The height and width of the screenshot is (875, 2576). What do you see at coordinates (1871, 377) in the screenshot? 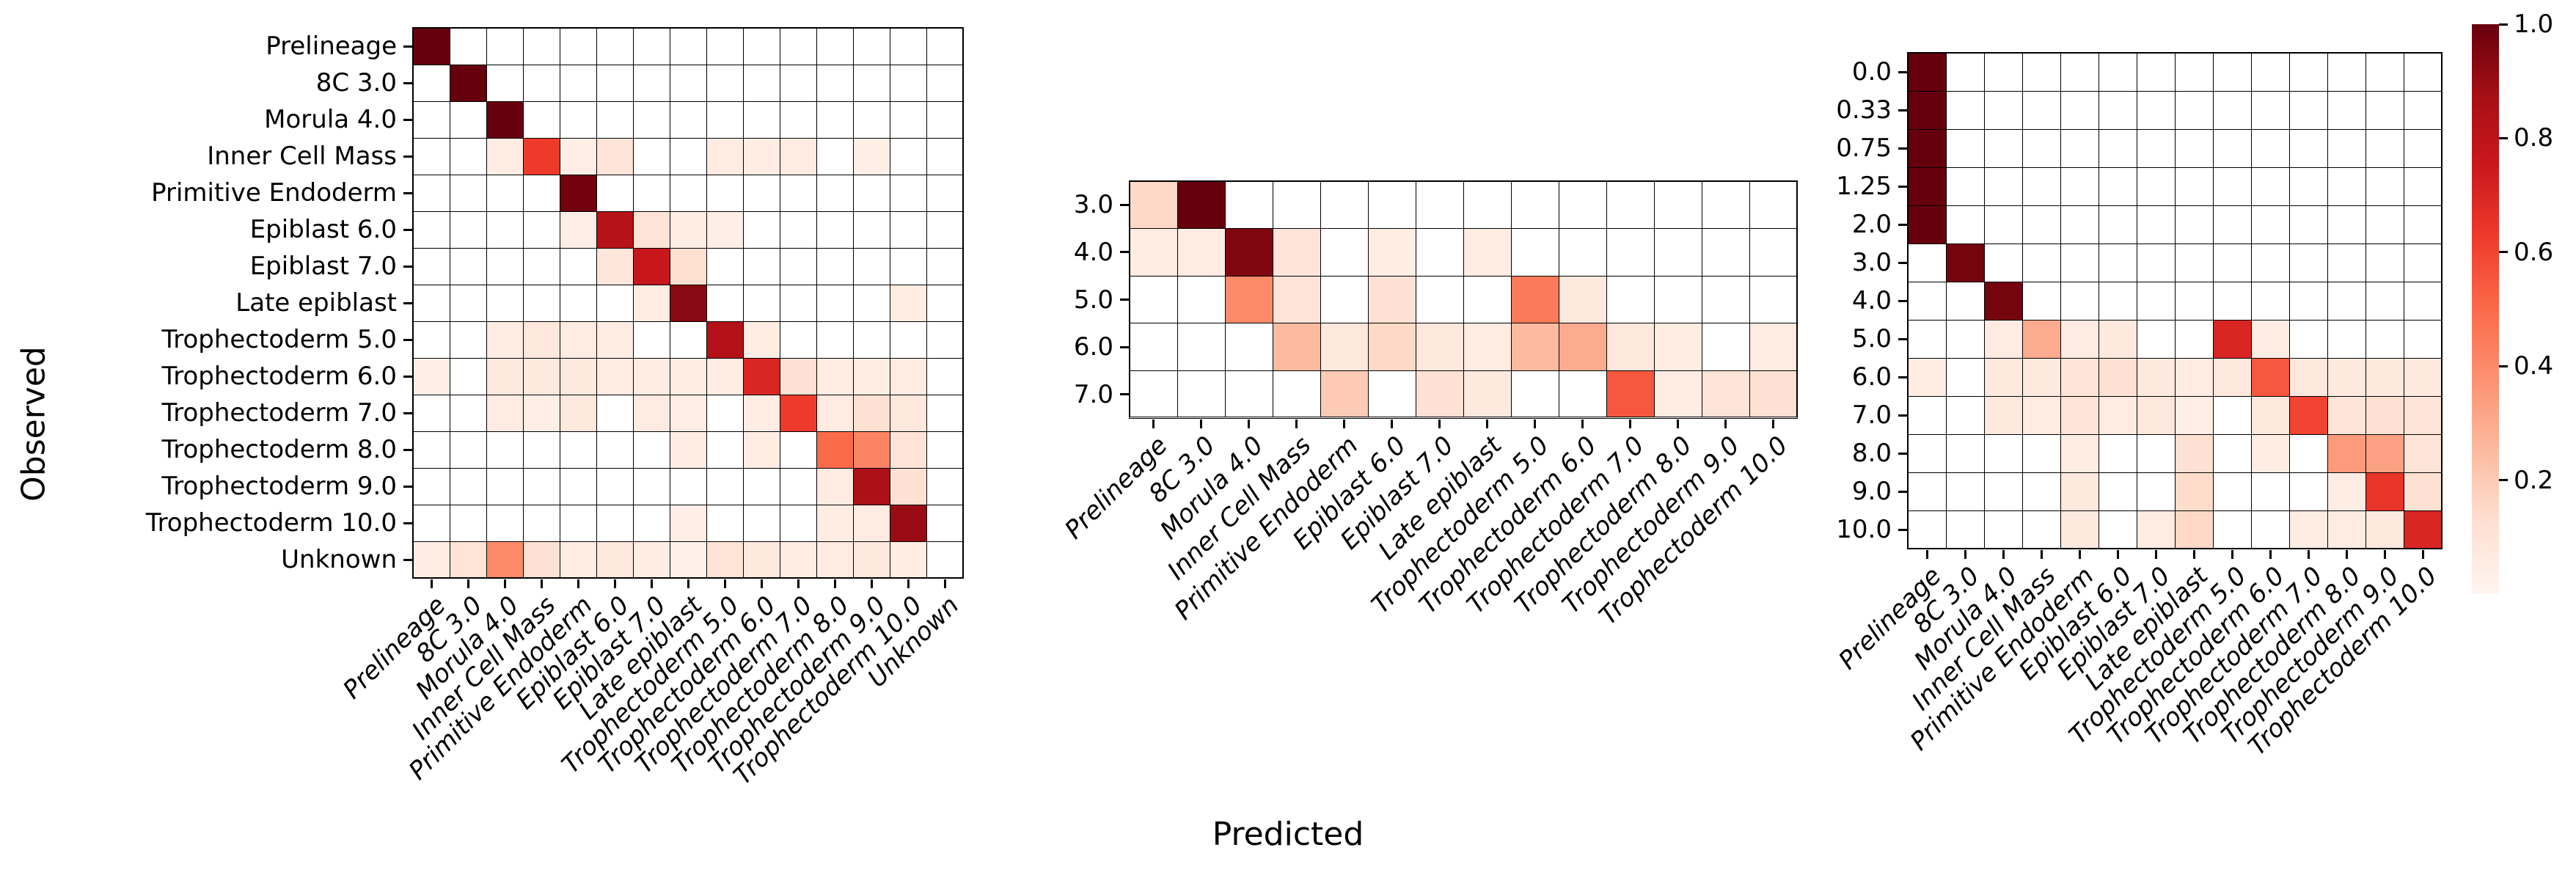
I see `y-tick-label: 6.0` at bounding box center [1871, 377].